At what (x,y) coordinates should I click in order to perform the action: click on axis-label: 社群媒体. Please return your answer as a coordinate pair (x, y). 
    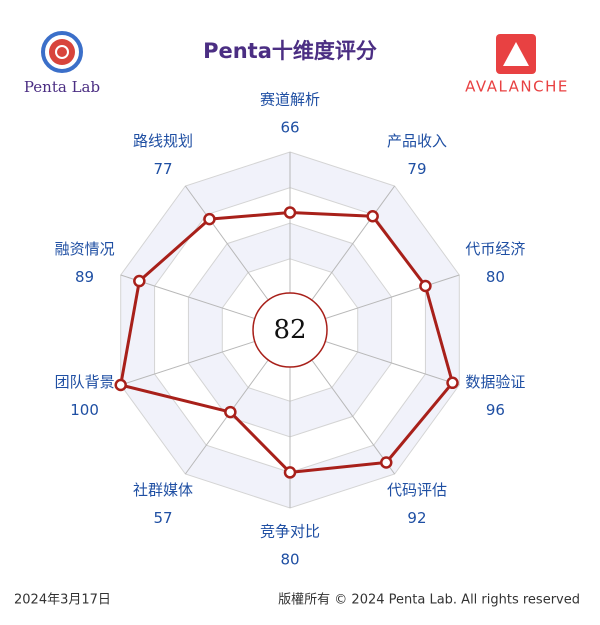
    Looking at the image, I should click on (163, 490).